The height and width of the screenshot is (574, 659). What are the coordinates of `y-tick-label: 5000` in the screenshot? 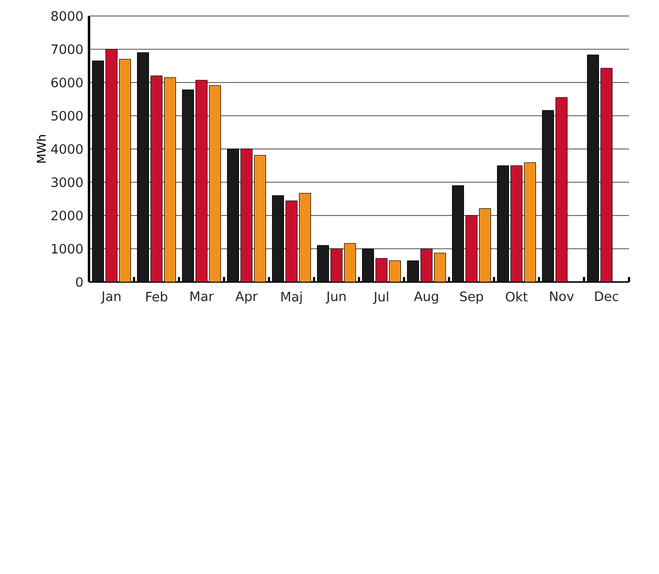 It's located at (67, 115).